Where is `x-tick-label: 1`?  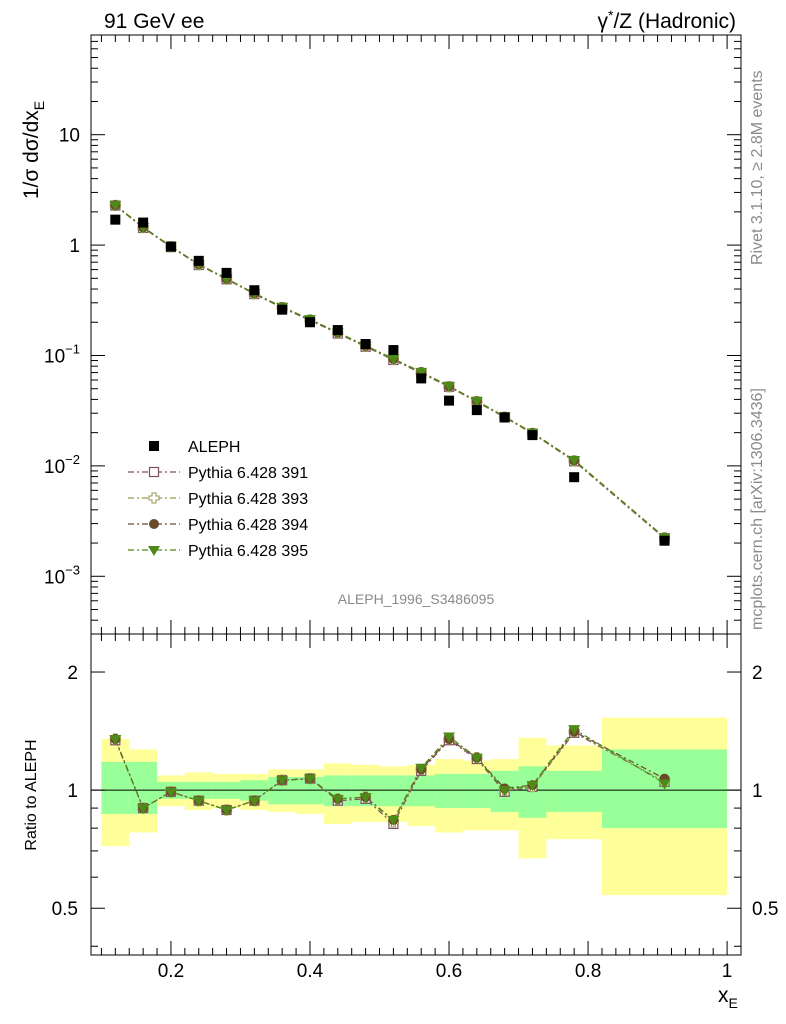 x-tick-label: 1 is located at coordinates (727, 971).